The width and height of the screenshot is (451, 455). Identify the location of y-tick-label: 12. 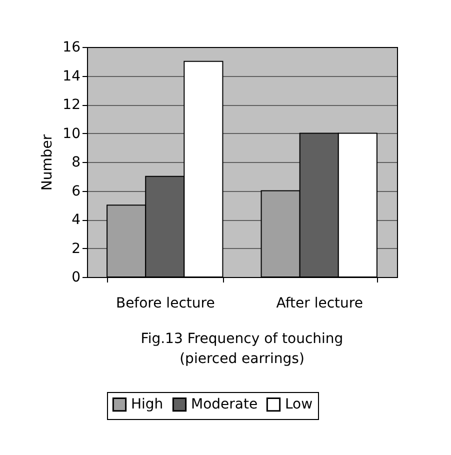
(71, 105).